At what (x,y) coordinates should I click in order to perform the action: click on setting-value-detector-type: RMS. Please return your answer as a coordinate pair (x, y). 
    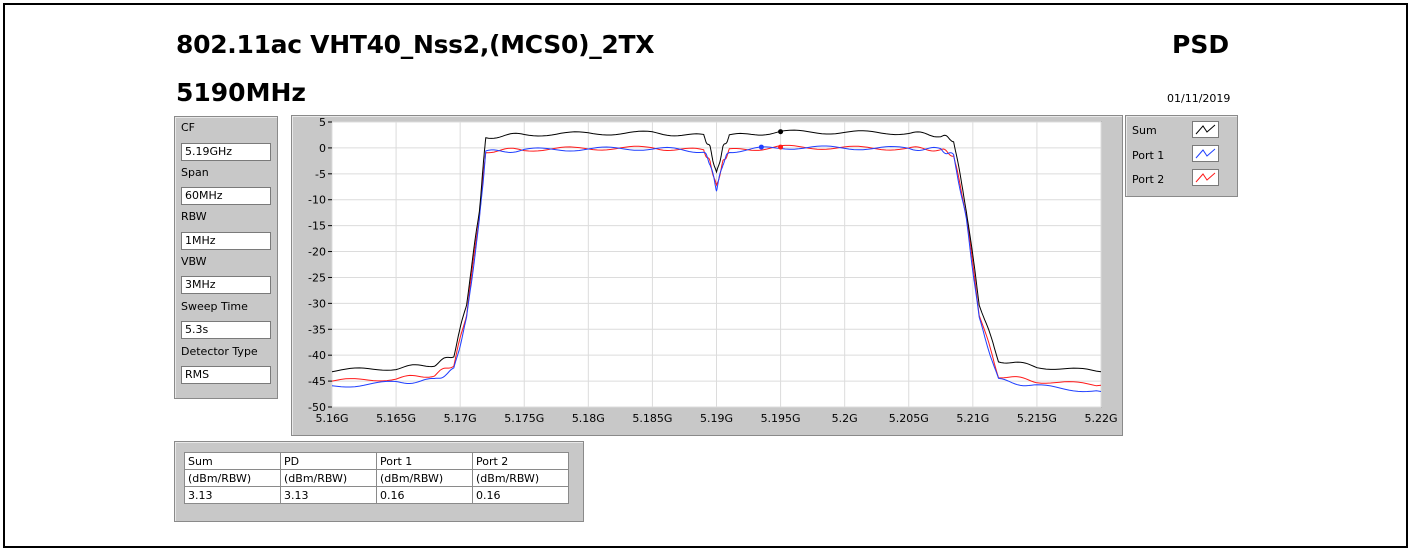
    Looking at the image, I should click on (226, 375).